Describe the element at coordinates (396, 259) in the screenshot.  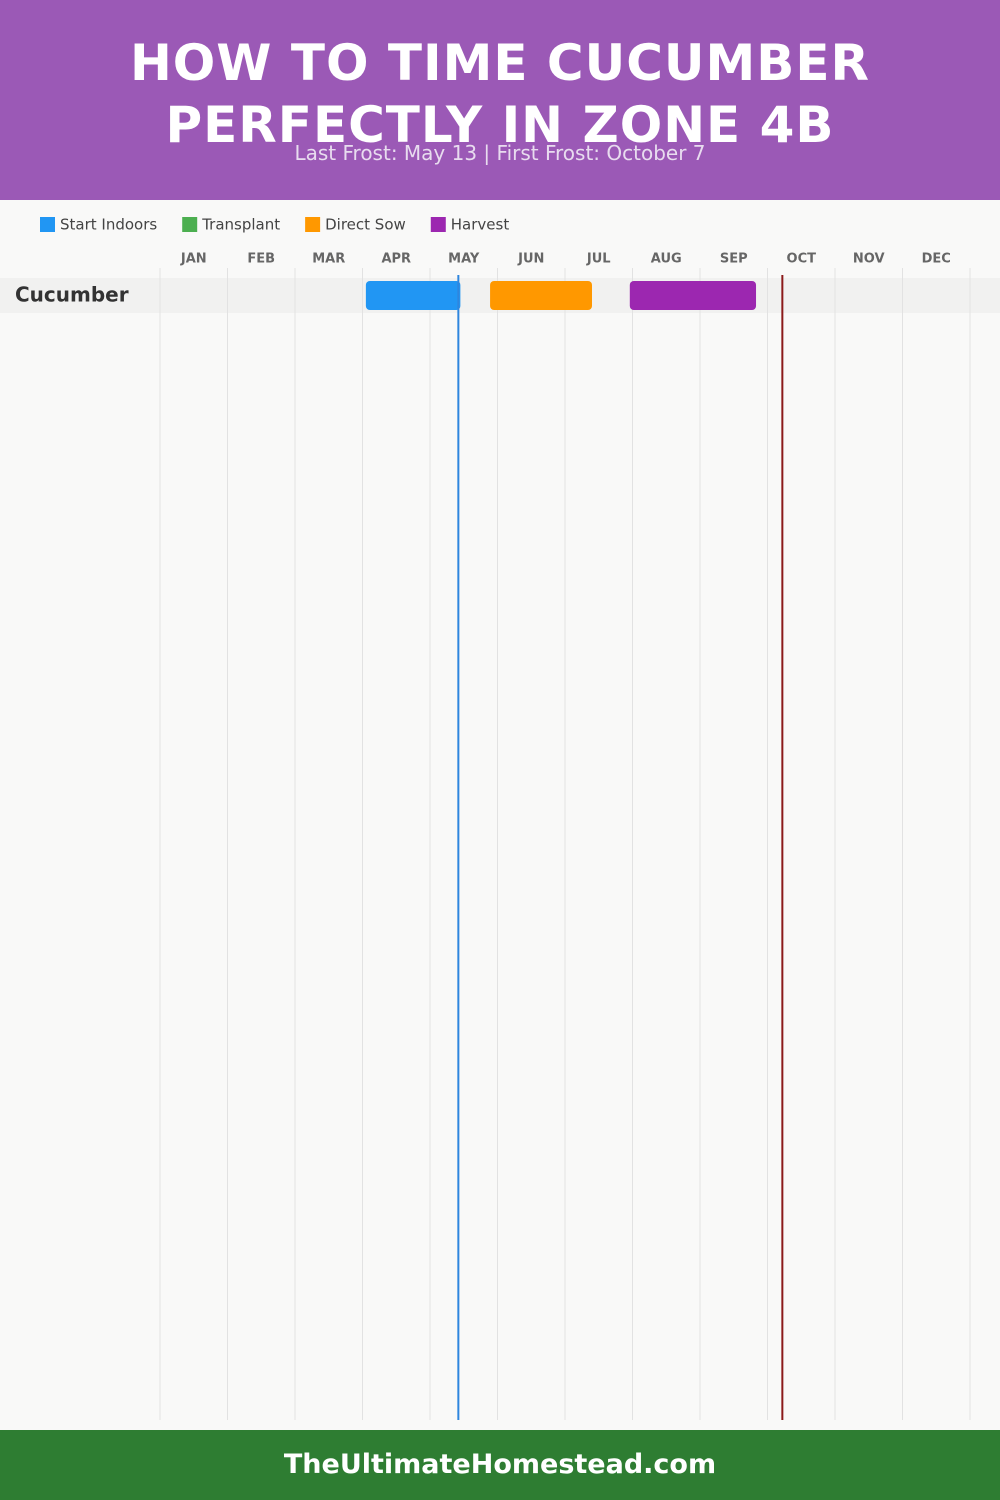
I see `month-label: APR` at that location.